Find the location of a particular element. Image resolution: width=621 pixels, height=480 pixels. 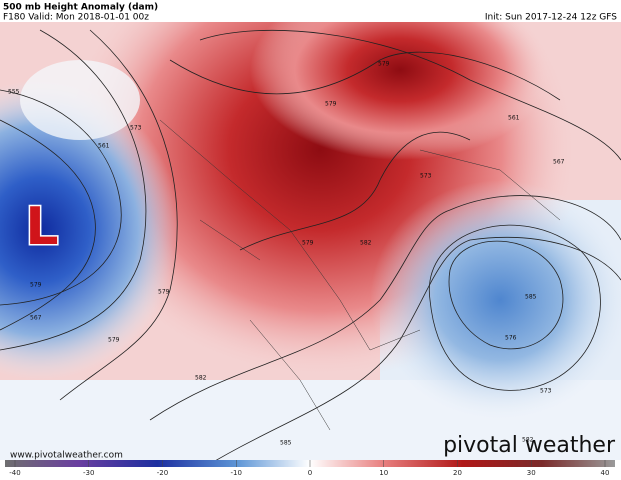

low-marker: L is located at coordinates (41, 227).